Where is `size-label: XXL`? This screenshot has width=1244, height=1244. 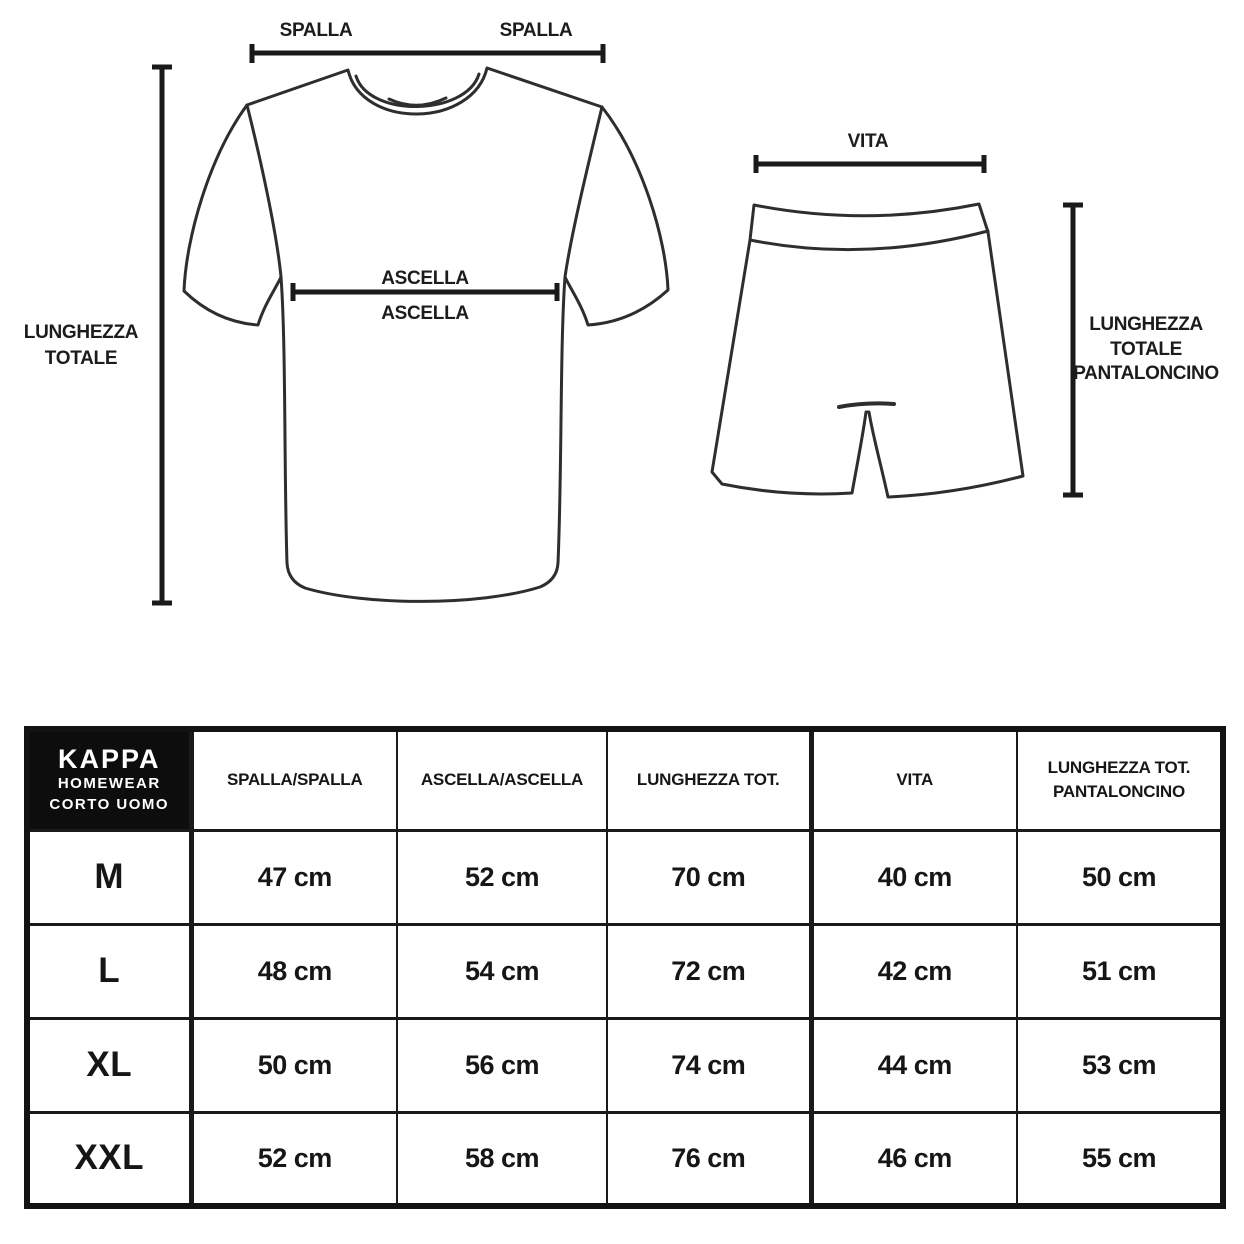 size-label: XXL is located at coordinates (110, 1159).